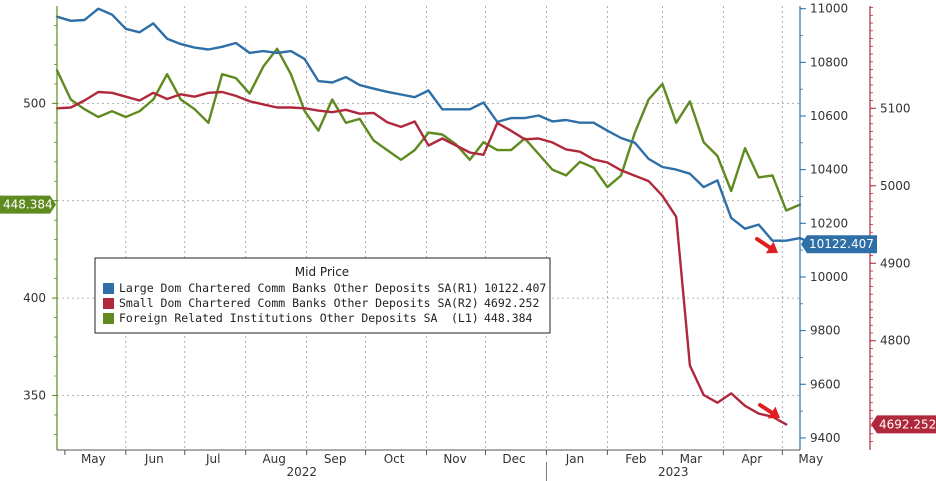 The image size is (936, 481). What do you see at coordinates (751, 459) in the screenshot?
I see `x-tick-label: Apr` at bounding box center [751, 459].